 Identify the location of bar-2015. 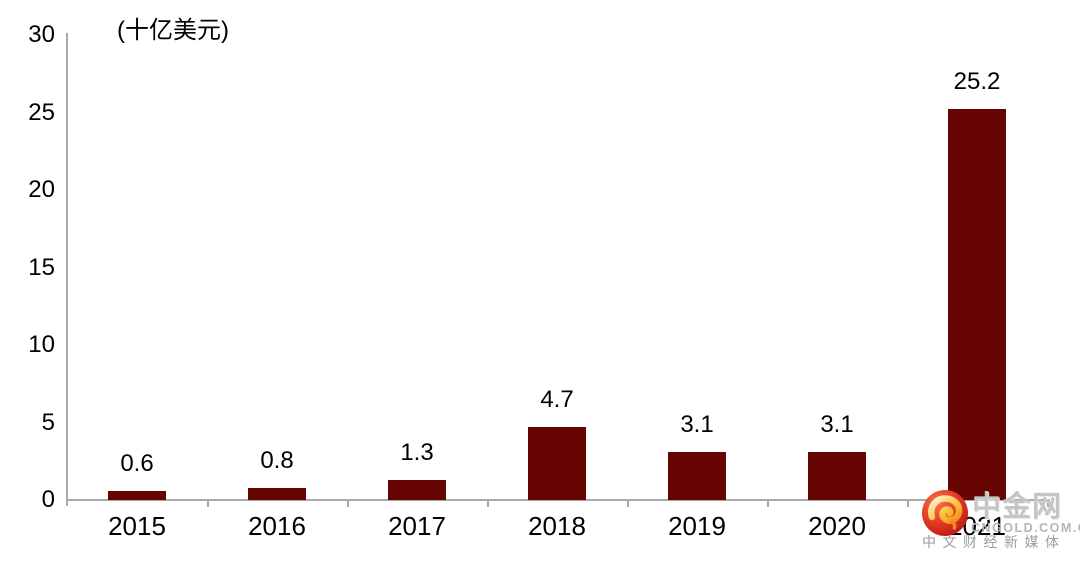
(137, 495).